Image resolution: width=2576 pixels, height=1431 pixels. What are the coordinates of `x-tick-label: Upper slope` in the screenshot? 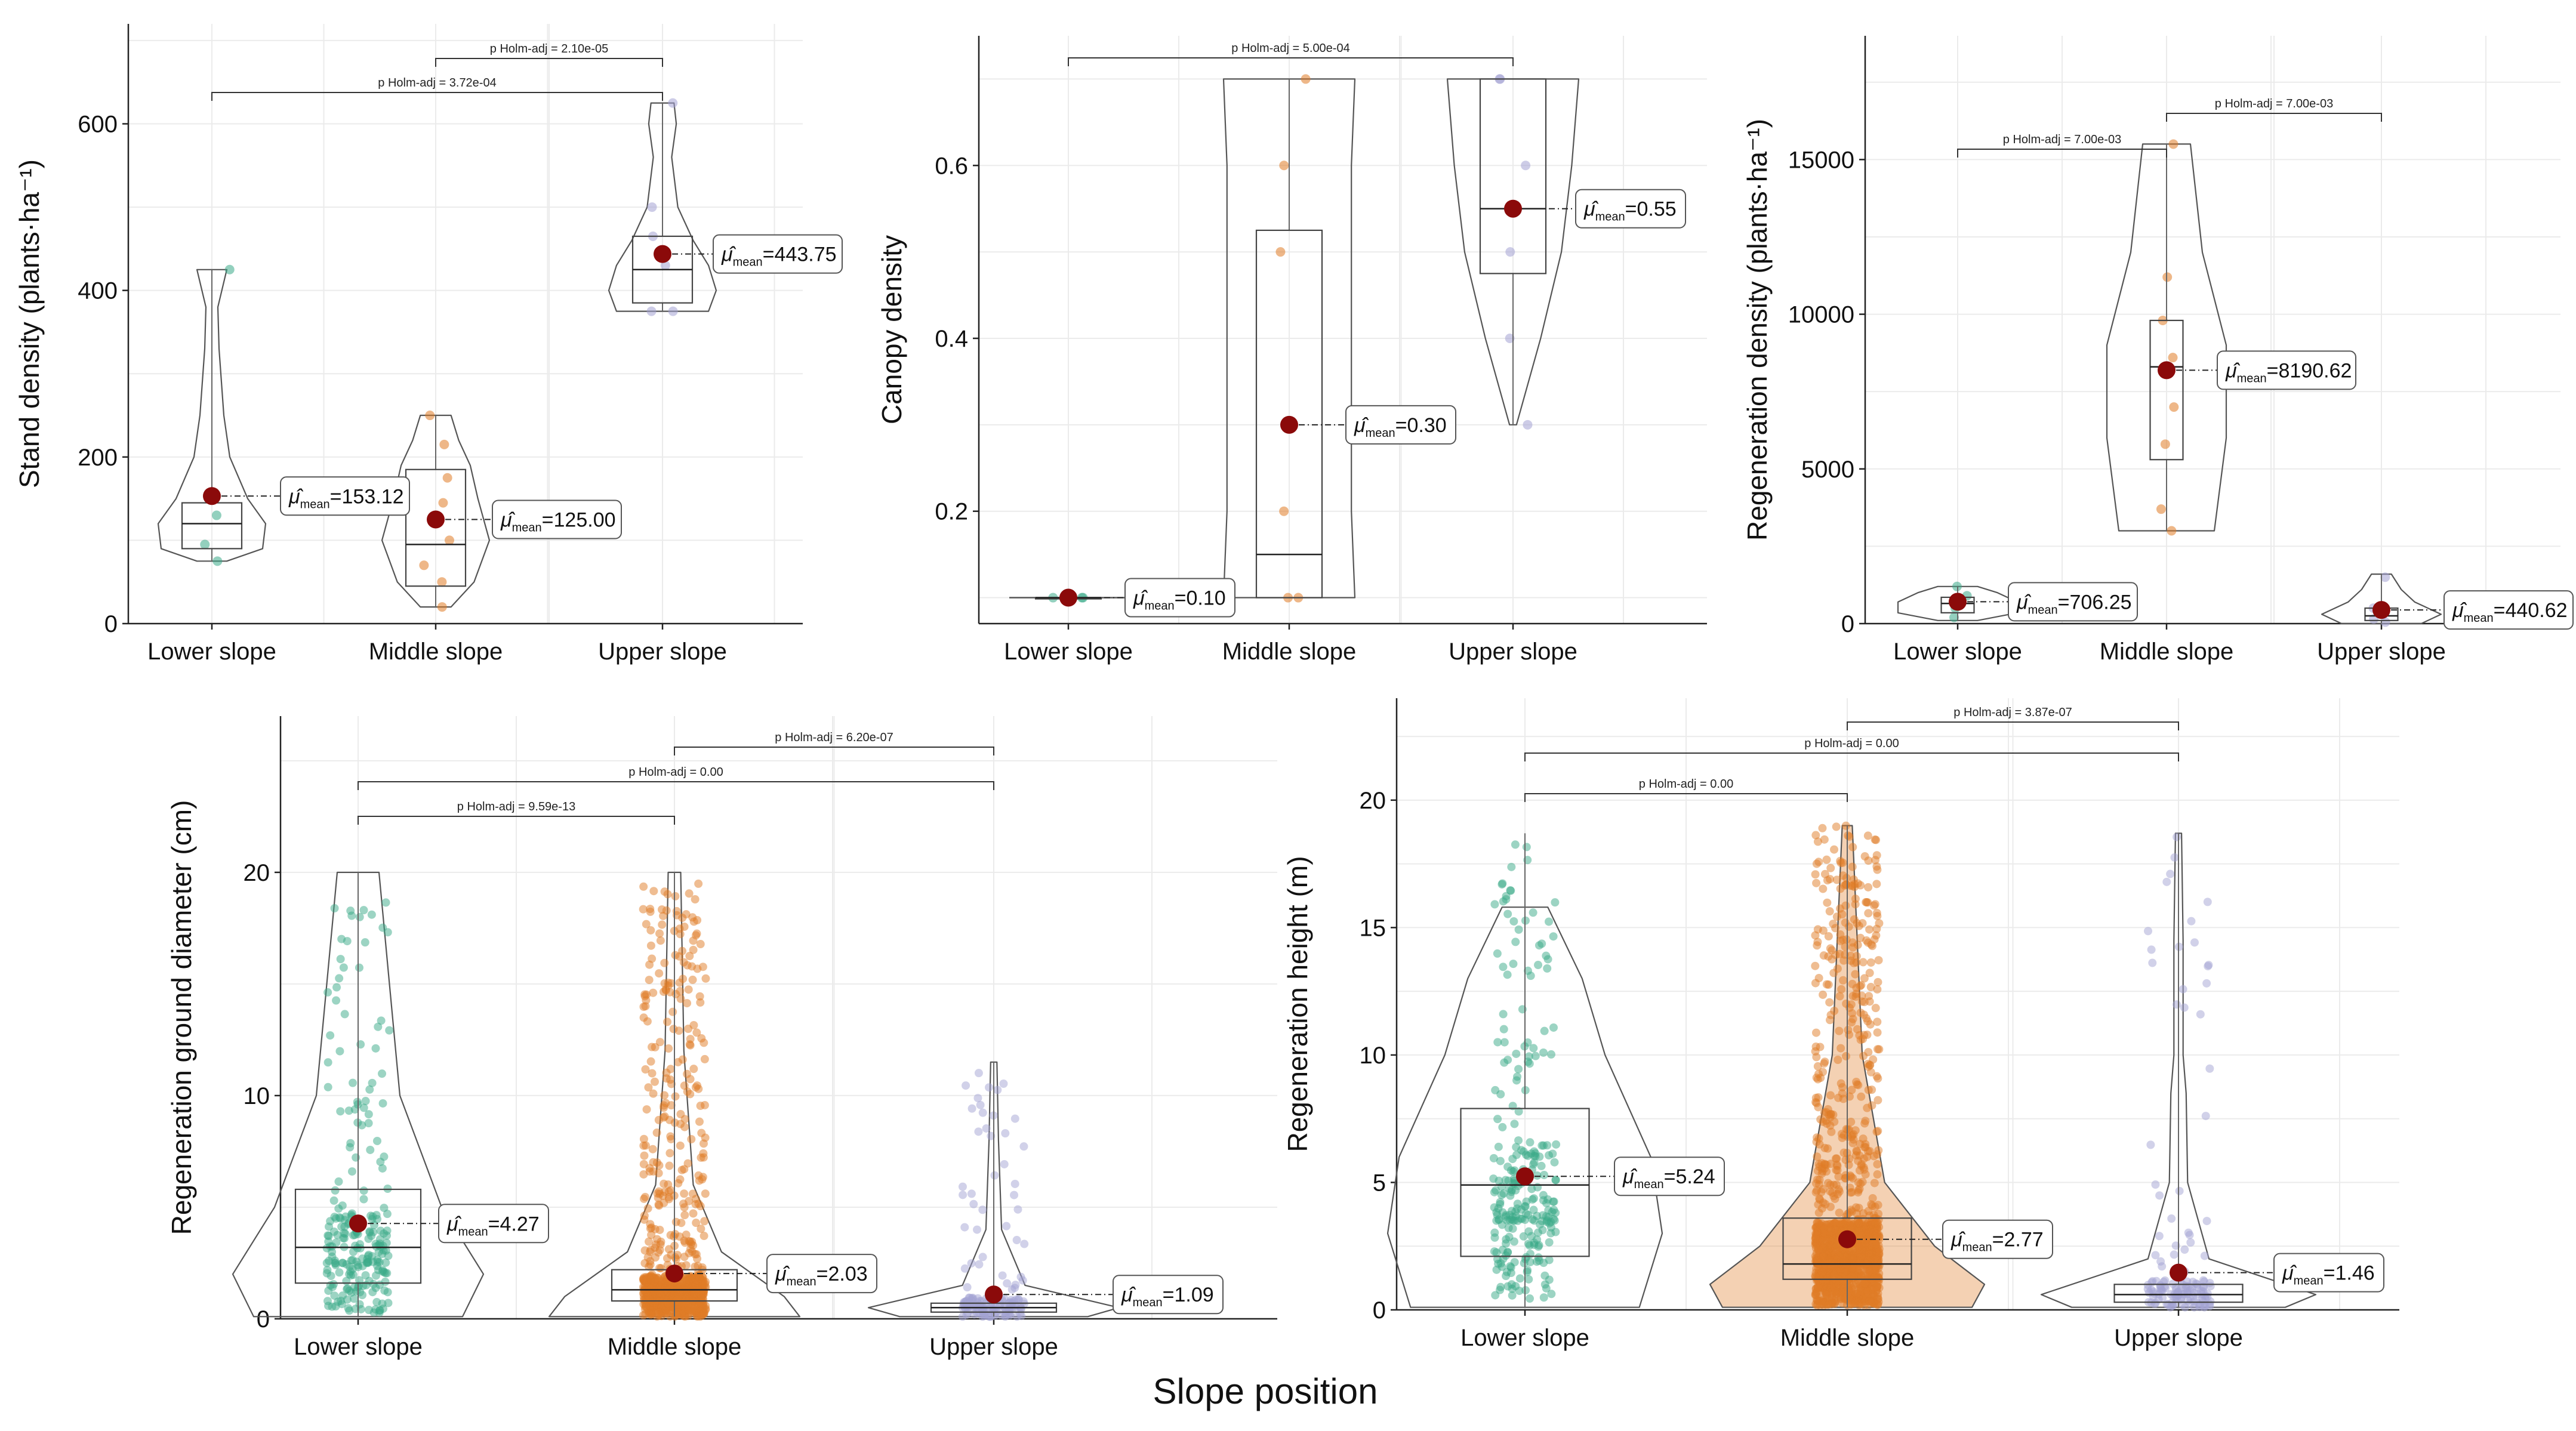 It's located at (993, 1347).